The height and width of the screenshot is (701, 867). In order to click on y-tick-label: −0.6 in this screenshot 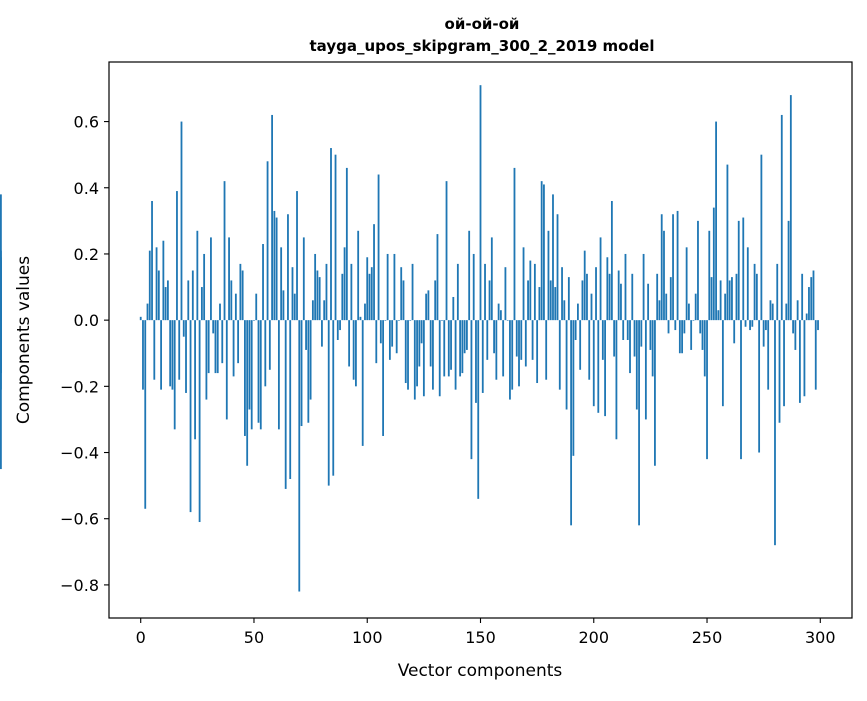, I will do `click(79, 519)`.